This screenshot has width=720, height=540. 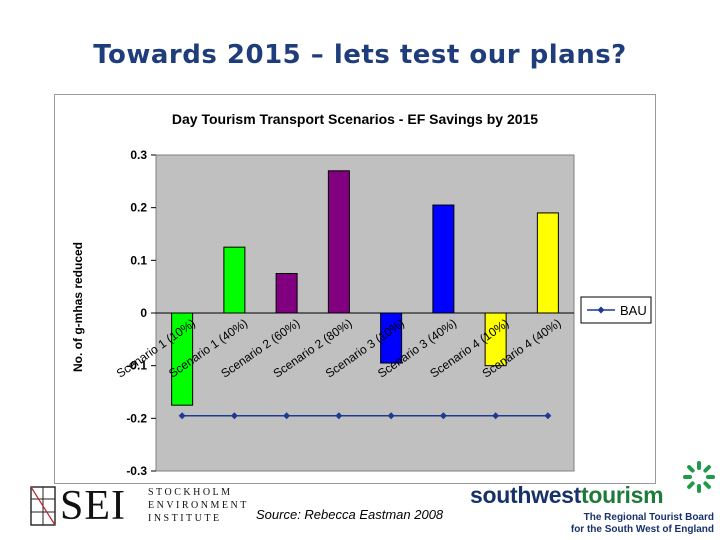 What do you see at coordinates (138, 155) in the screenshot?
I see `y-tick-label: 0.3` at bounding box center [138, 155].